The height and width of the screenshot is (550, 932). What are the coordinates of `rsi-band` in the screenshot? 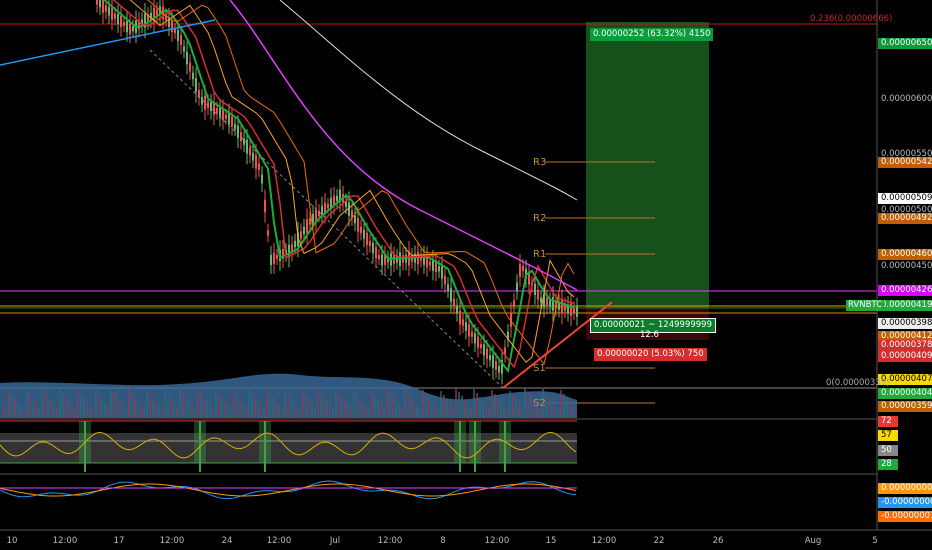 It's located at (288, 448).